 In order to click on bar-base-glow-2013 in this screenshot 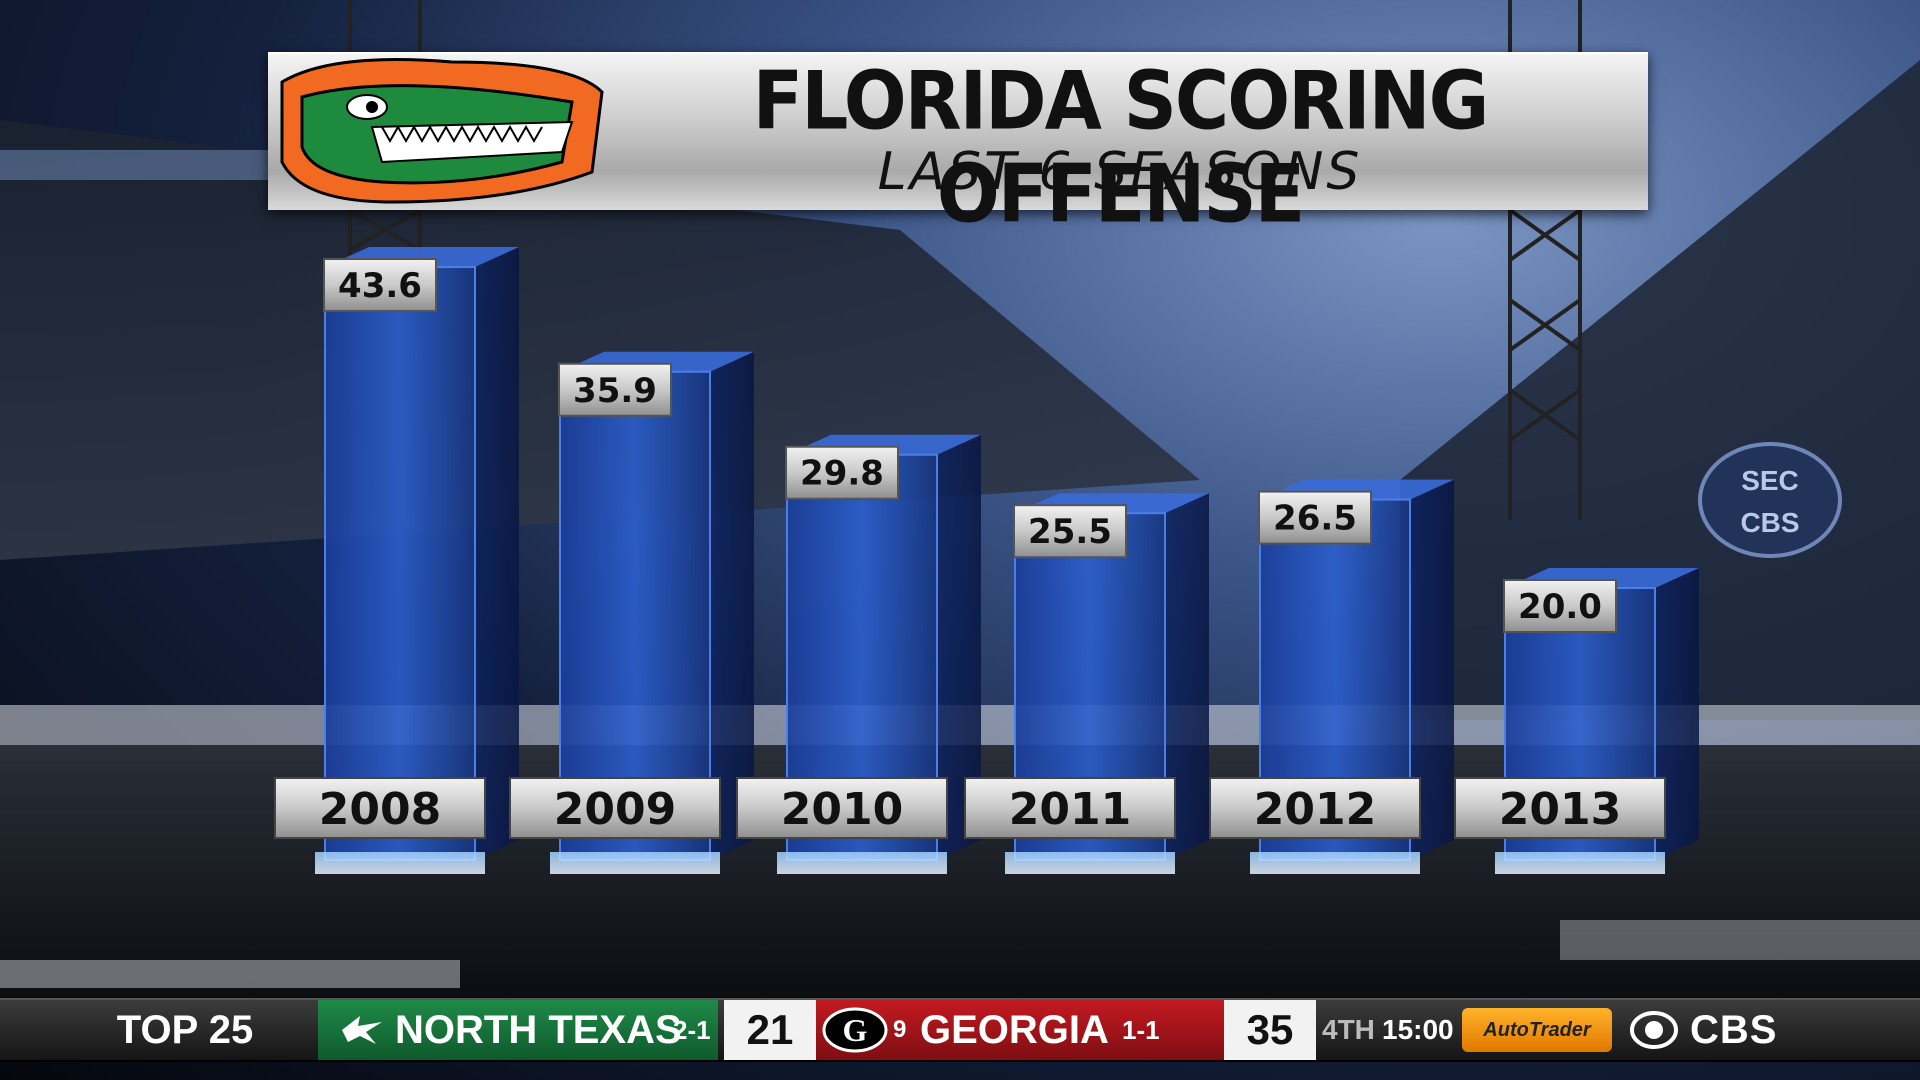, I will do `click(1580, 863)`.